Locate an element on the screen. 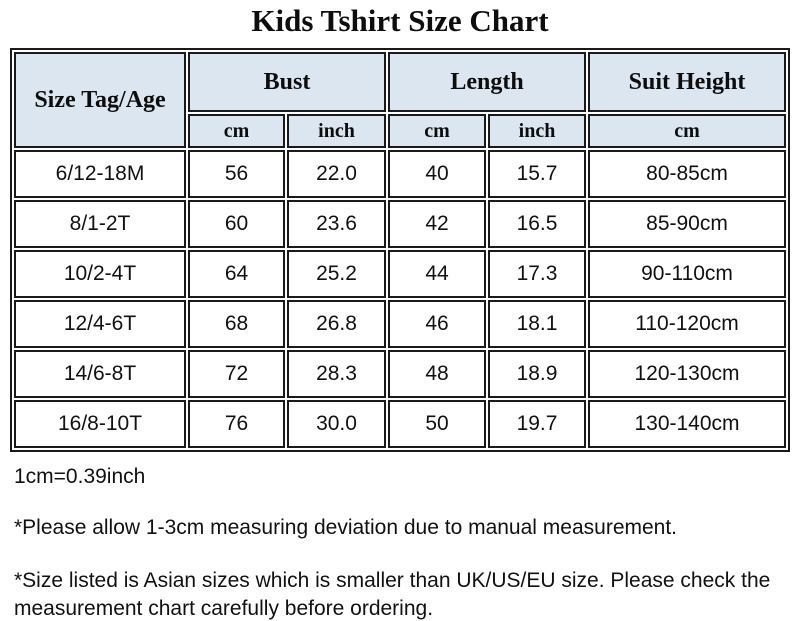  table-row: 6/12-18M 56 22.0 40 15.7 80-85cm is located at coordinates (400, 174).